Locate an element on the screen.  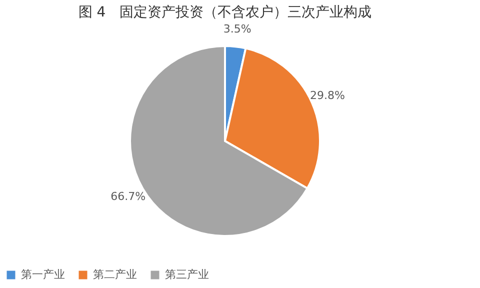
legend-label: 第二产业 is located at coordinates (115, 274).